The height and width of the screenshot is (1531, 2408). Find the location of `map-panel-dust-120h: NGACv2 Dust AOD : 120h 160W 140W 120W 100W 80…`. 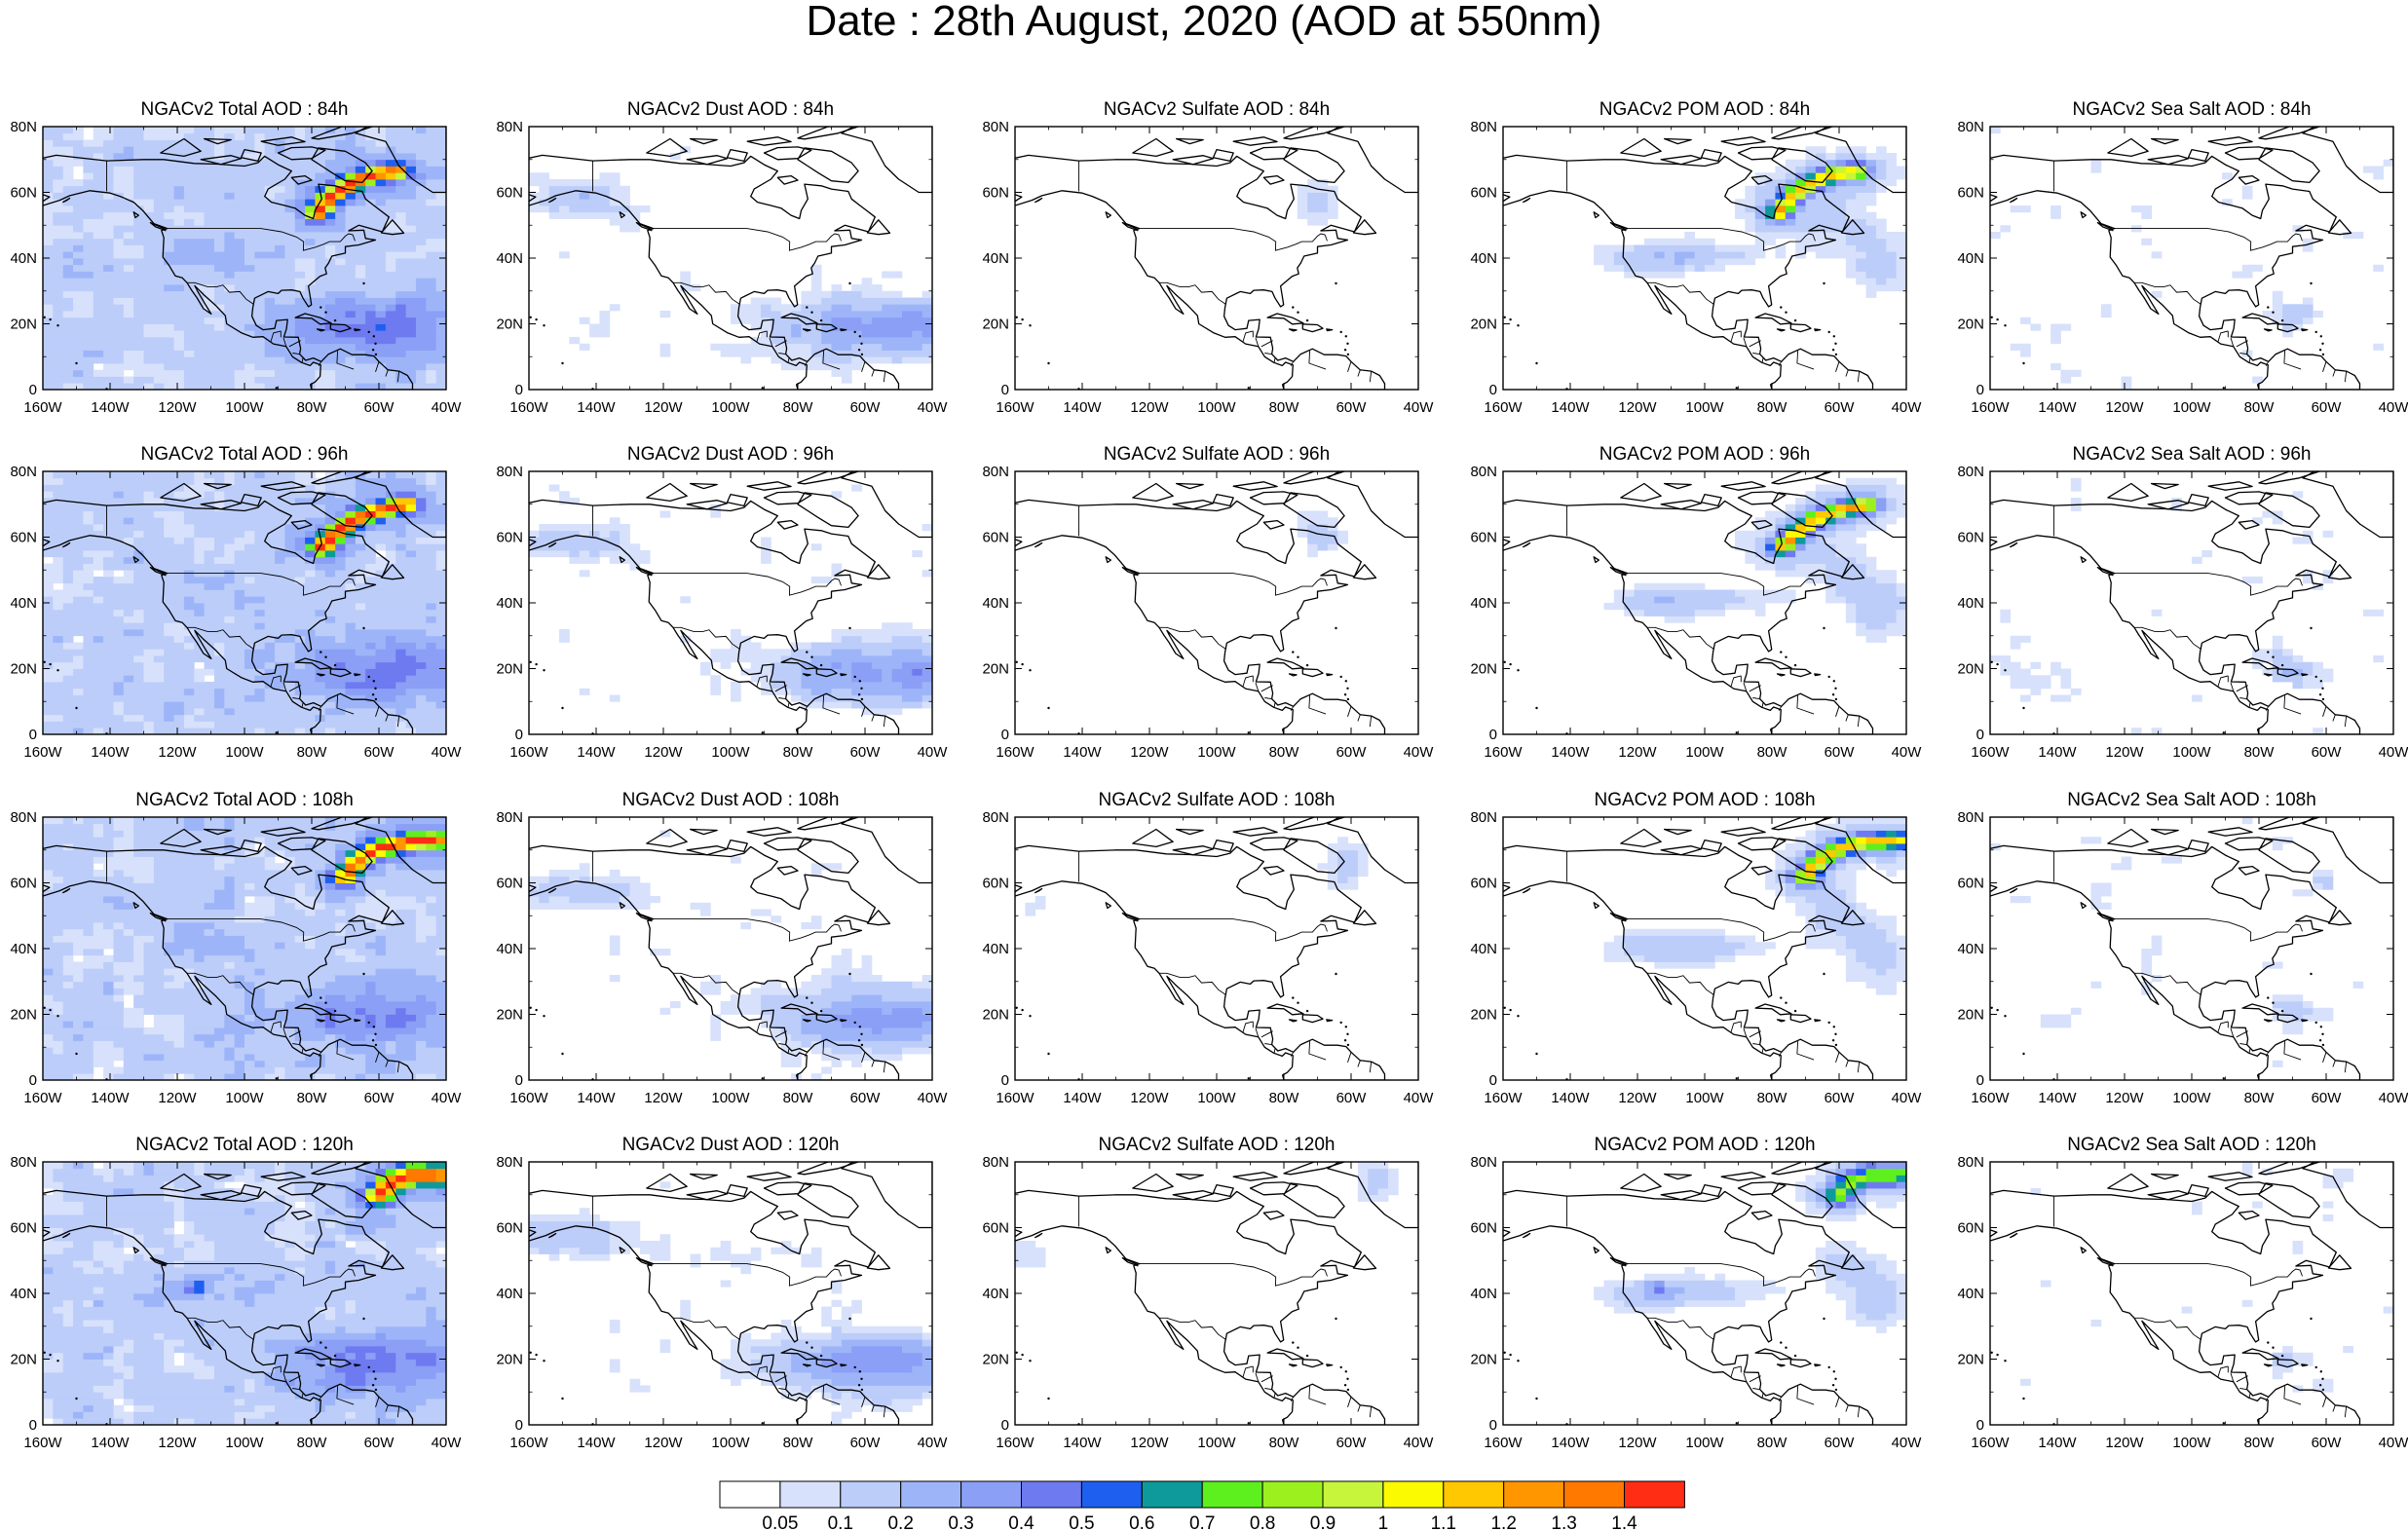

map-panel-dust-120h: NGACv2 Dust AOD : 120h 160W 140W 120W 100W 80… is located at coordinates (722, 1293).